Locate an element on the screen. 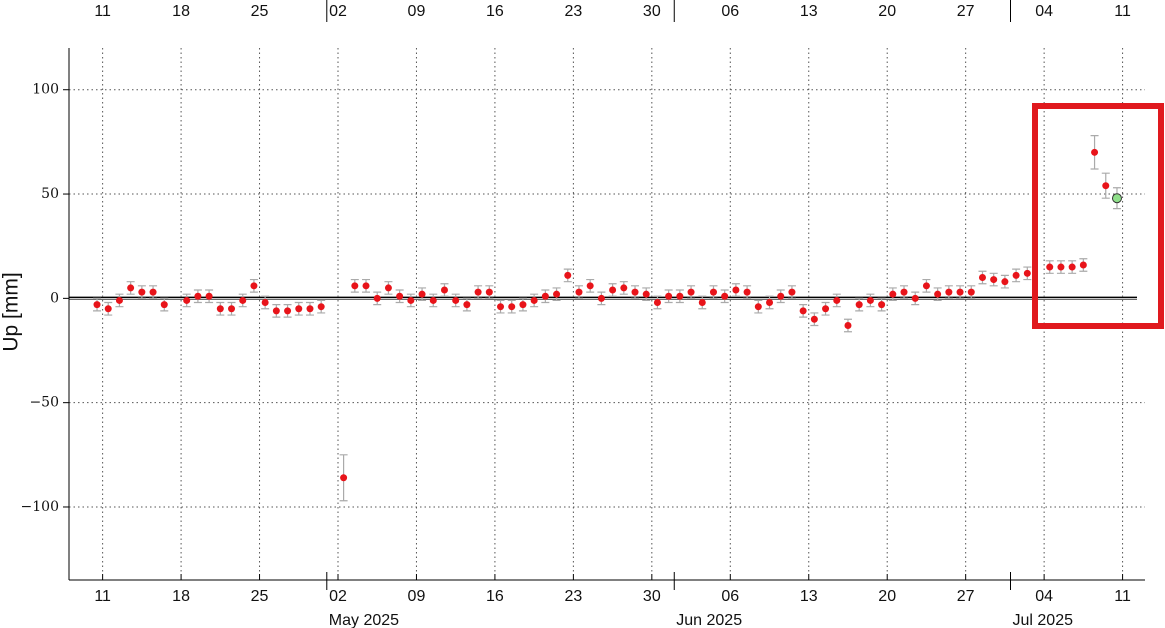 This screenshot has height=628, width=1165. x-tick-label-top: 06 is located at coordinates (730, 11).